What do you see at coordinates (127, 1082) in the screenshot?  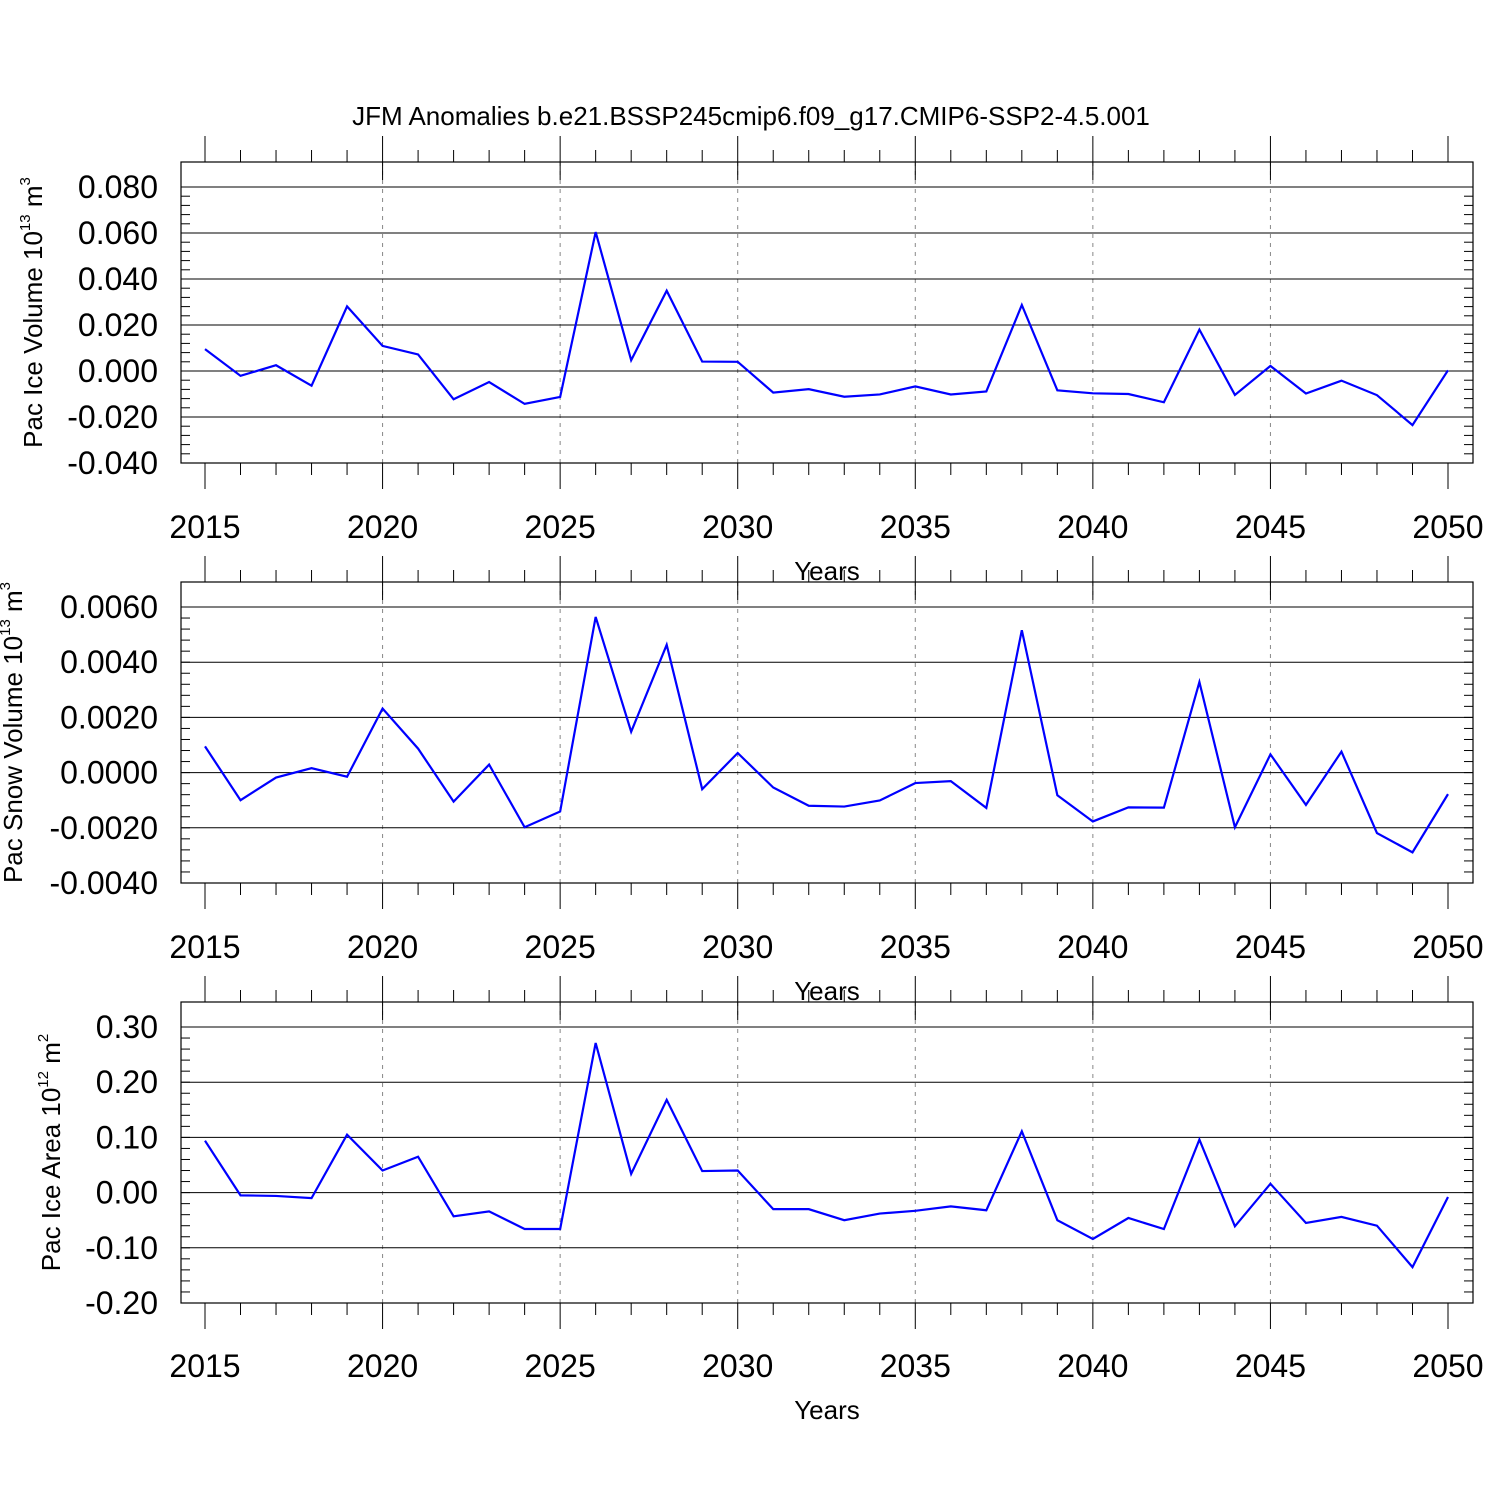 I see `ytick-label: 0.20` at bounding box center [127, 1082].